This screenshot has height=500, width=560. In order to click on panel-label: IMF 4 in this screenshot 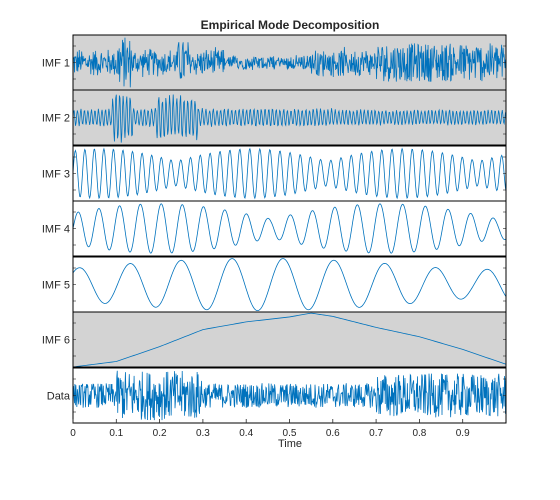, I will do `click(56, 230)`.